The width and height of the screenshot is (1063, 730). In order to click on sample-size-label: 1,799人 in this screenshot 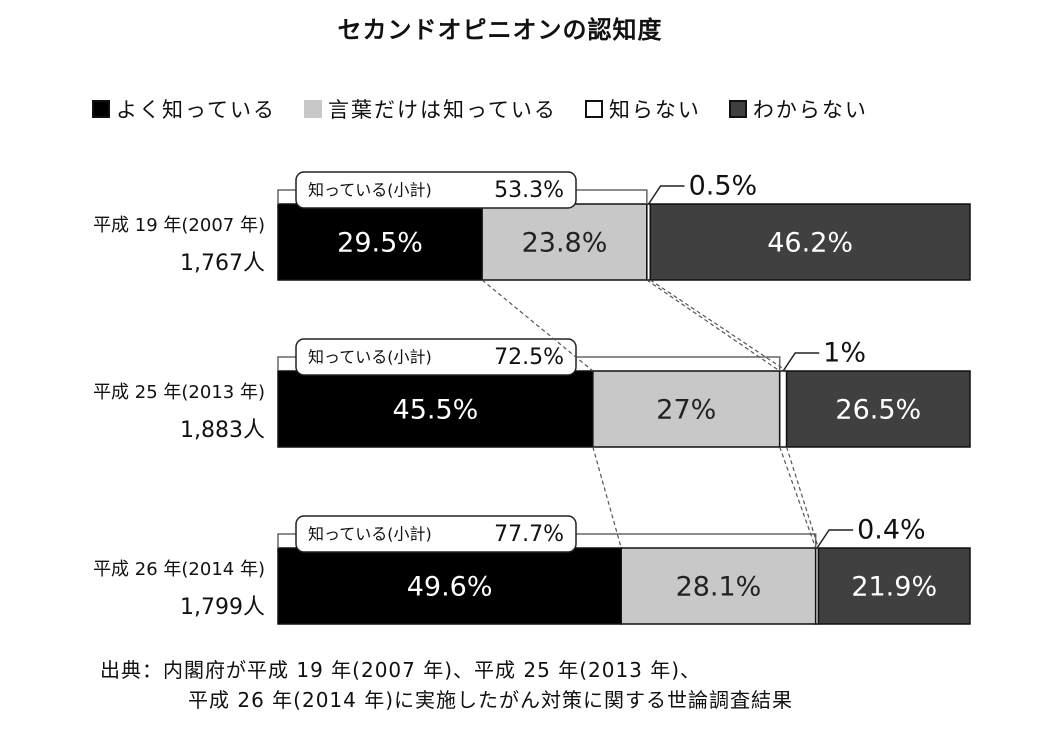, I will do `click(222, 607)`.